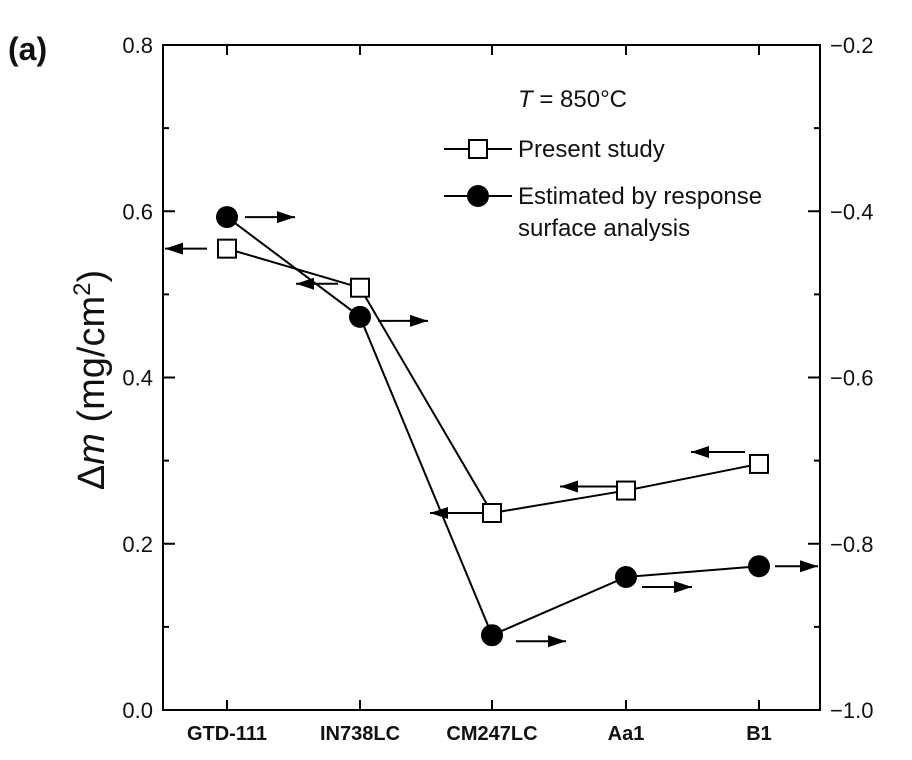 The width and height of the screenshot is (912, 760). Describe the element at coordinates (137, 710) in the screenshot. I see `left-tick-label: 0.0` at that location.